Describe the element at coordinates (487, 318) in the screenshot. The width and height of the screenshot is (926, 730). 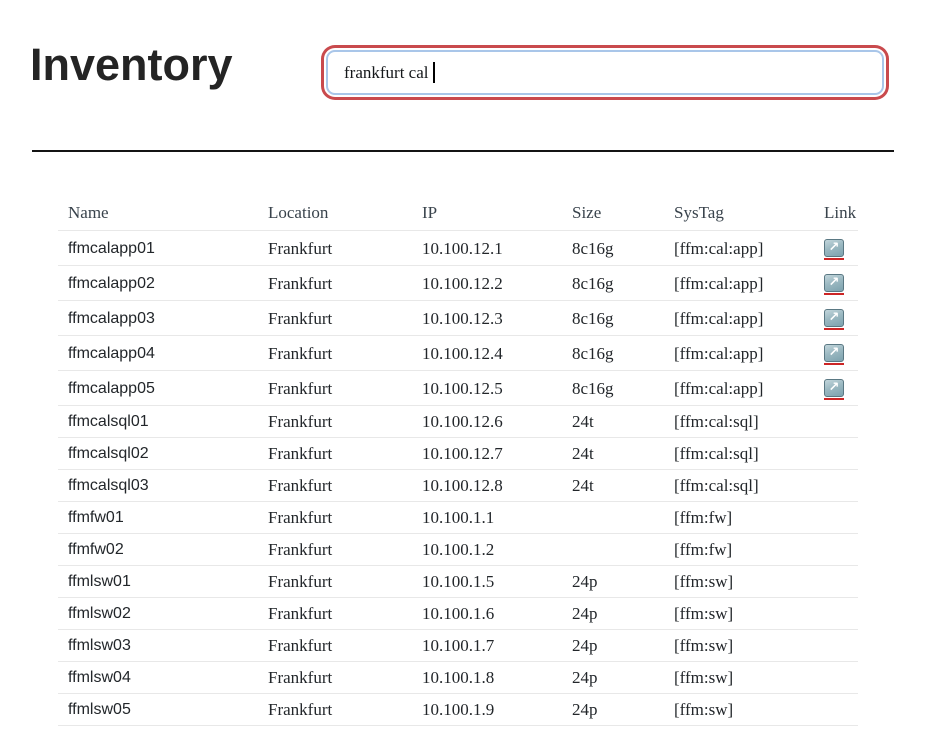
I see `ip-cell: 10.100.12.3` at that location.